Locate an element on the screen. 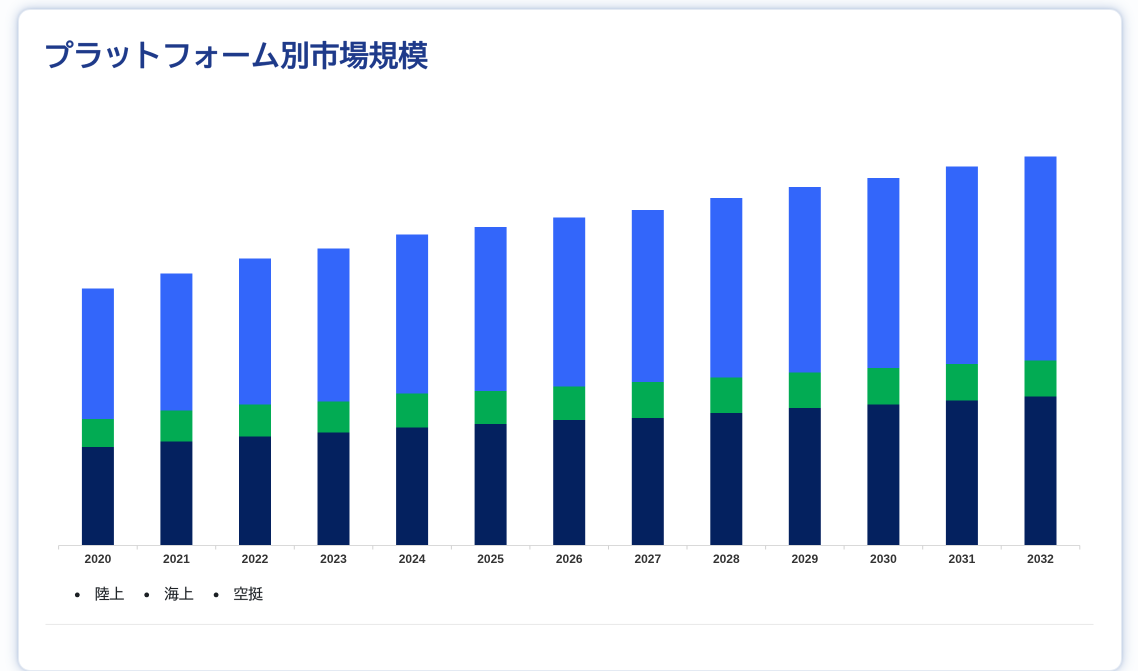  svg-text: 2029 is located at coordinates (804, 559).